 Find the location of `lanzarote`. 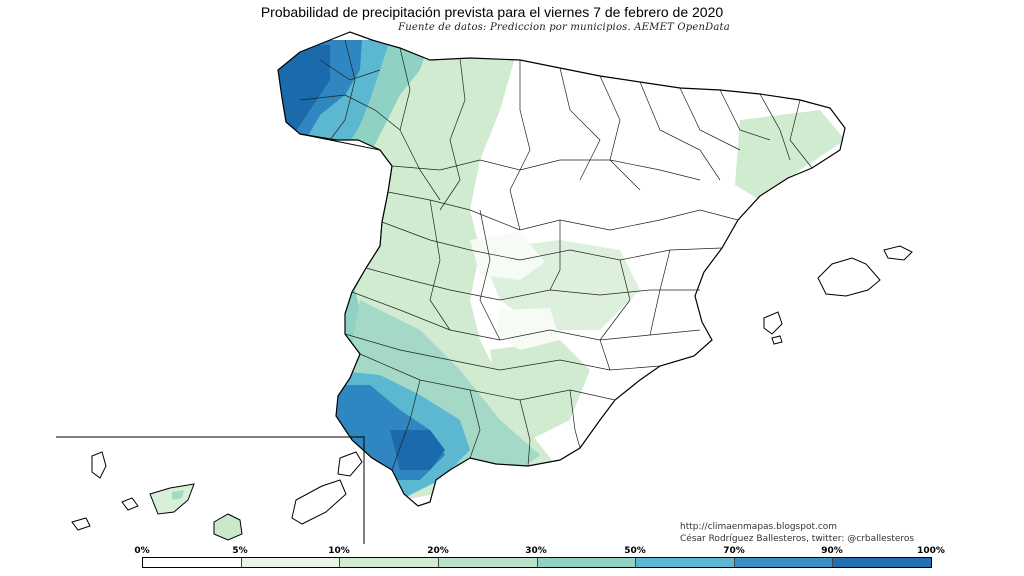

lanzarote is located at coordinates (350, 464).